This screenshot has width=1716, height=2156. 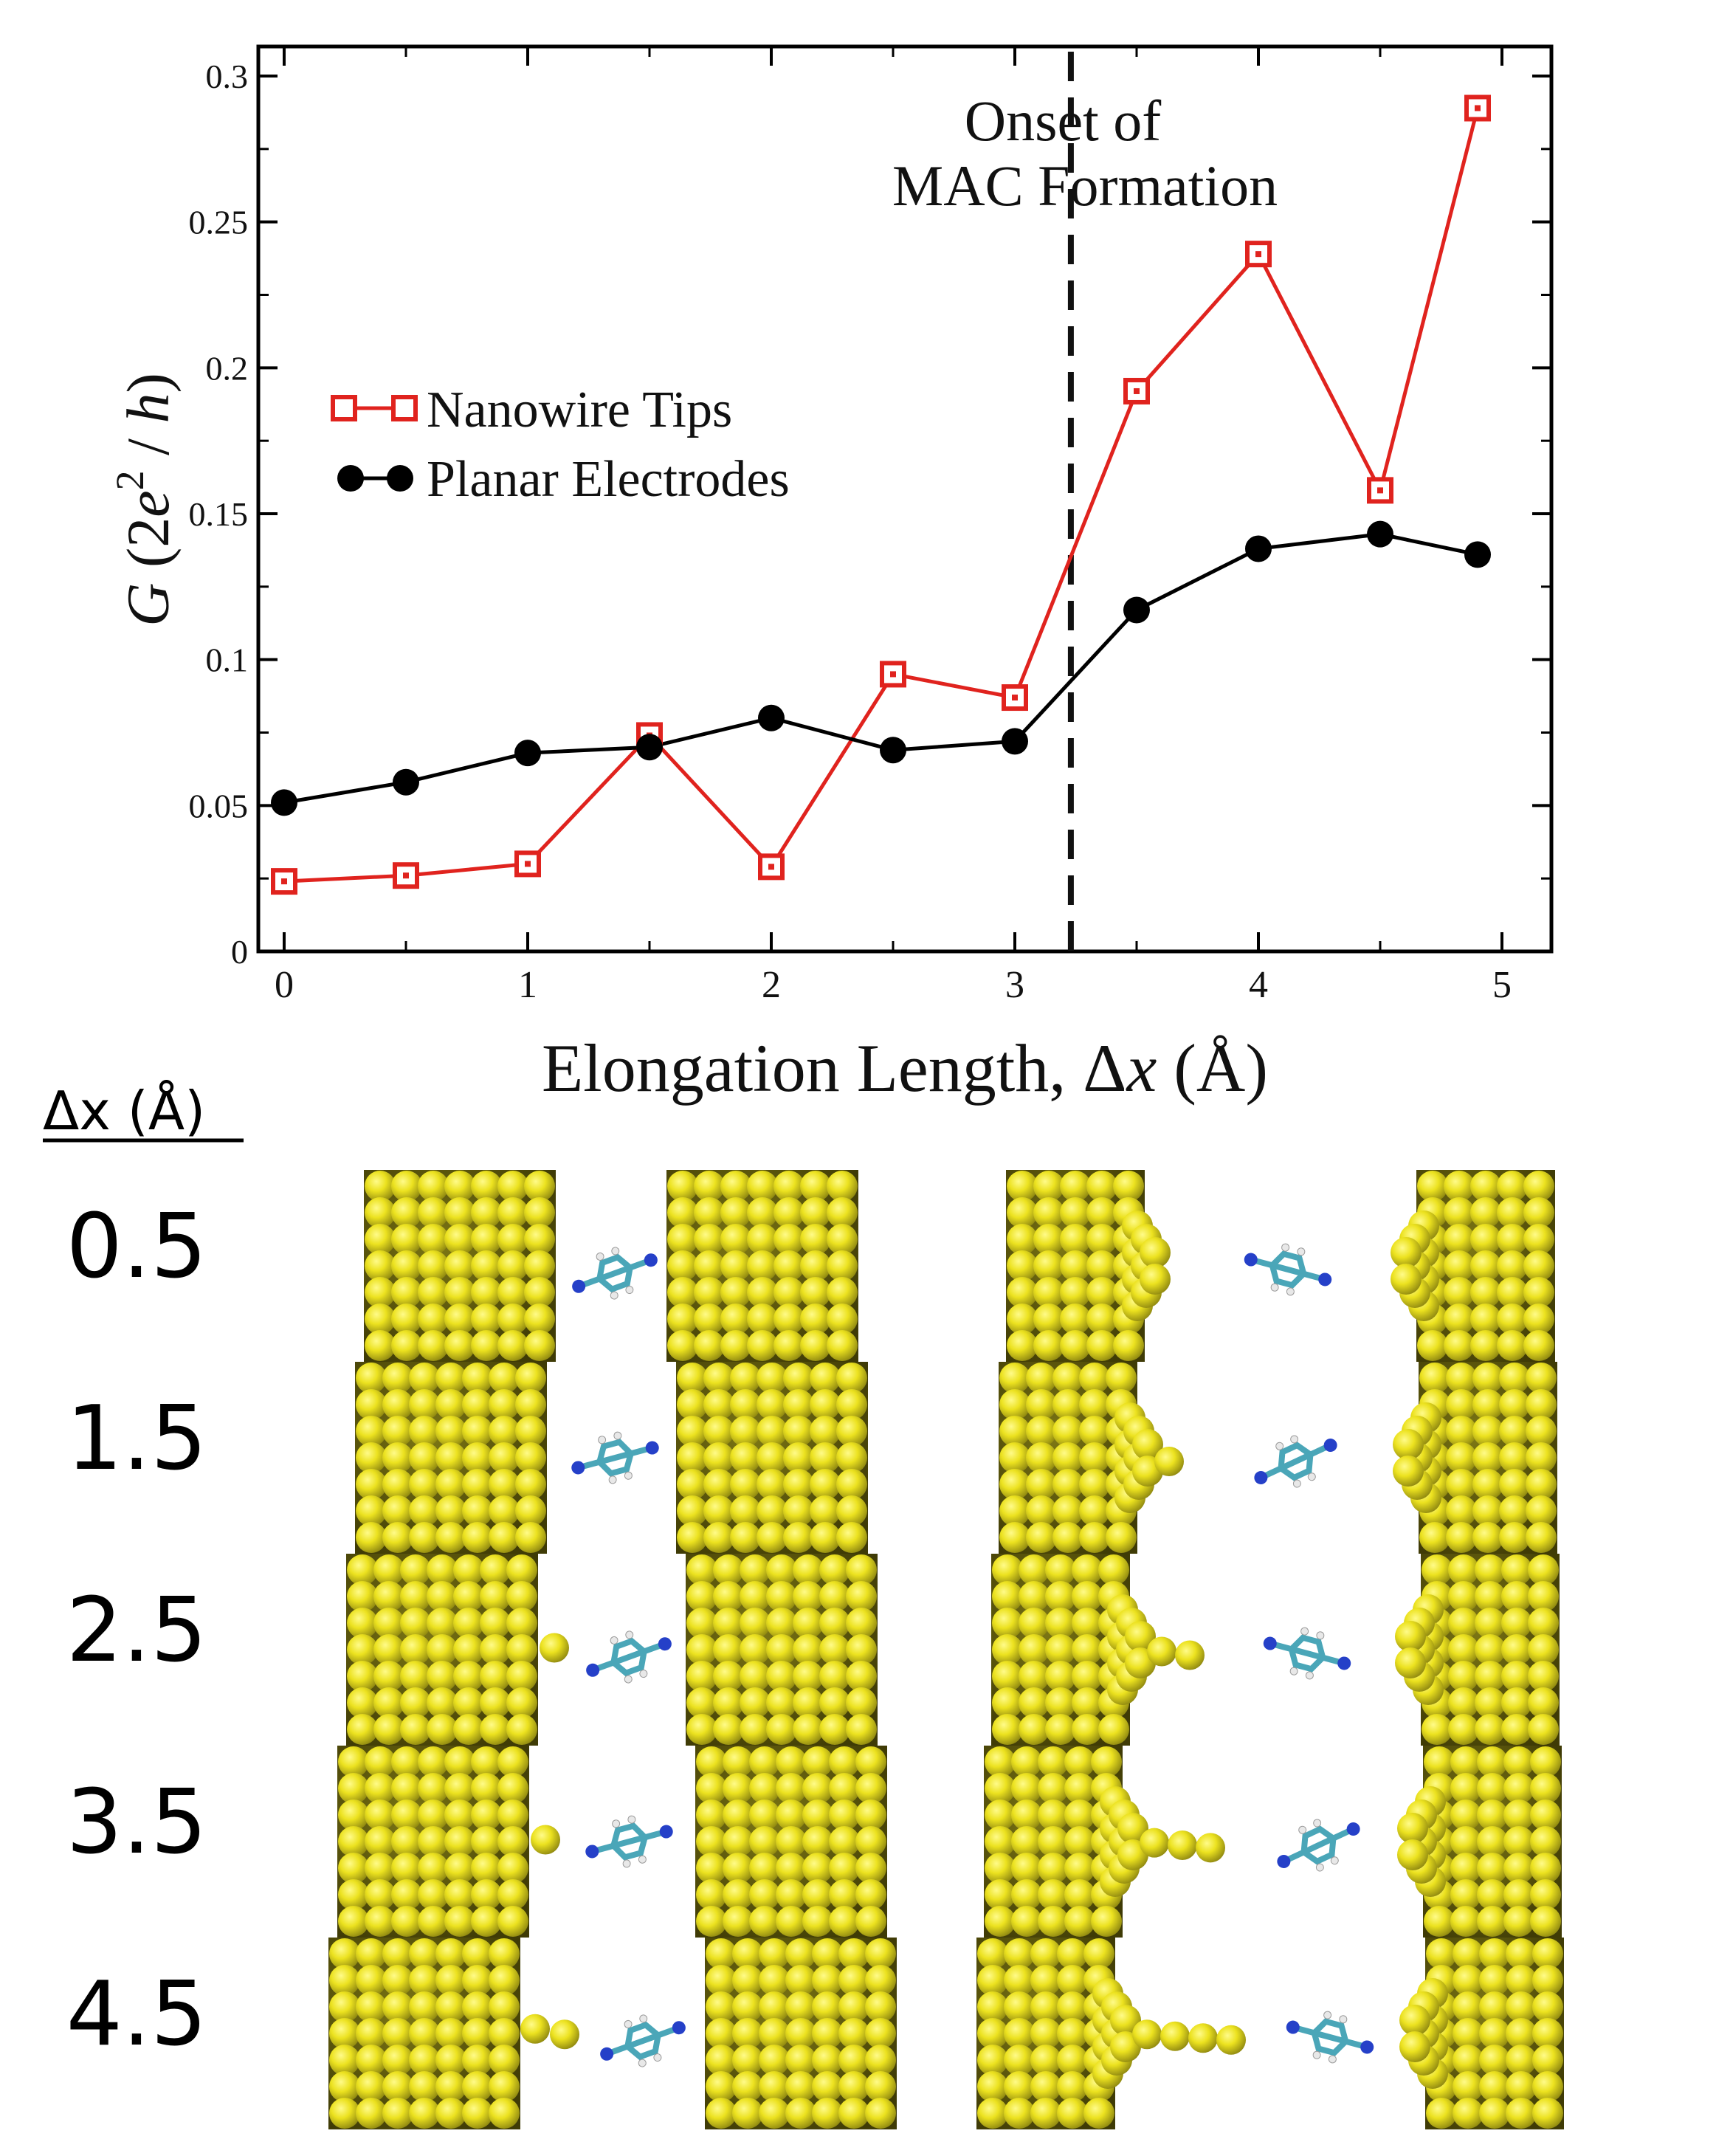 I want to click on benzene-ring, so click(x=1296, y=1461).